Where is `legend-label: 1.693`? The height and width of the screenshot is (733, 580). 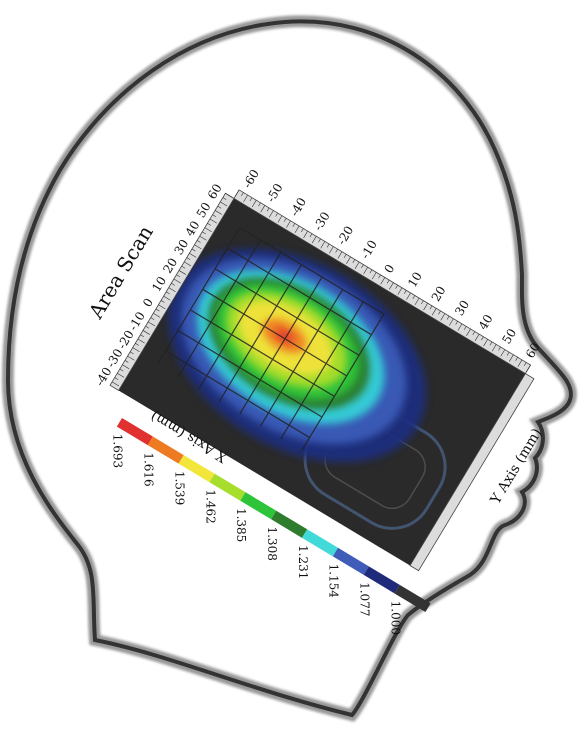 legend-label: 1.693 is located at coordinates (118, 451).